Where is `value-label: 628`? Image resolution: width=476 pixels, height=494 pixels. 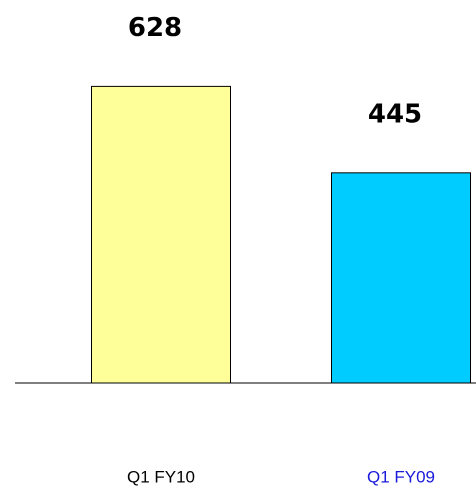 value-label: 628 is located at coordinates (155, 28).